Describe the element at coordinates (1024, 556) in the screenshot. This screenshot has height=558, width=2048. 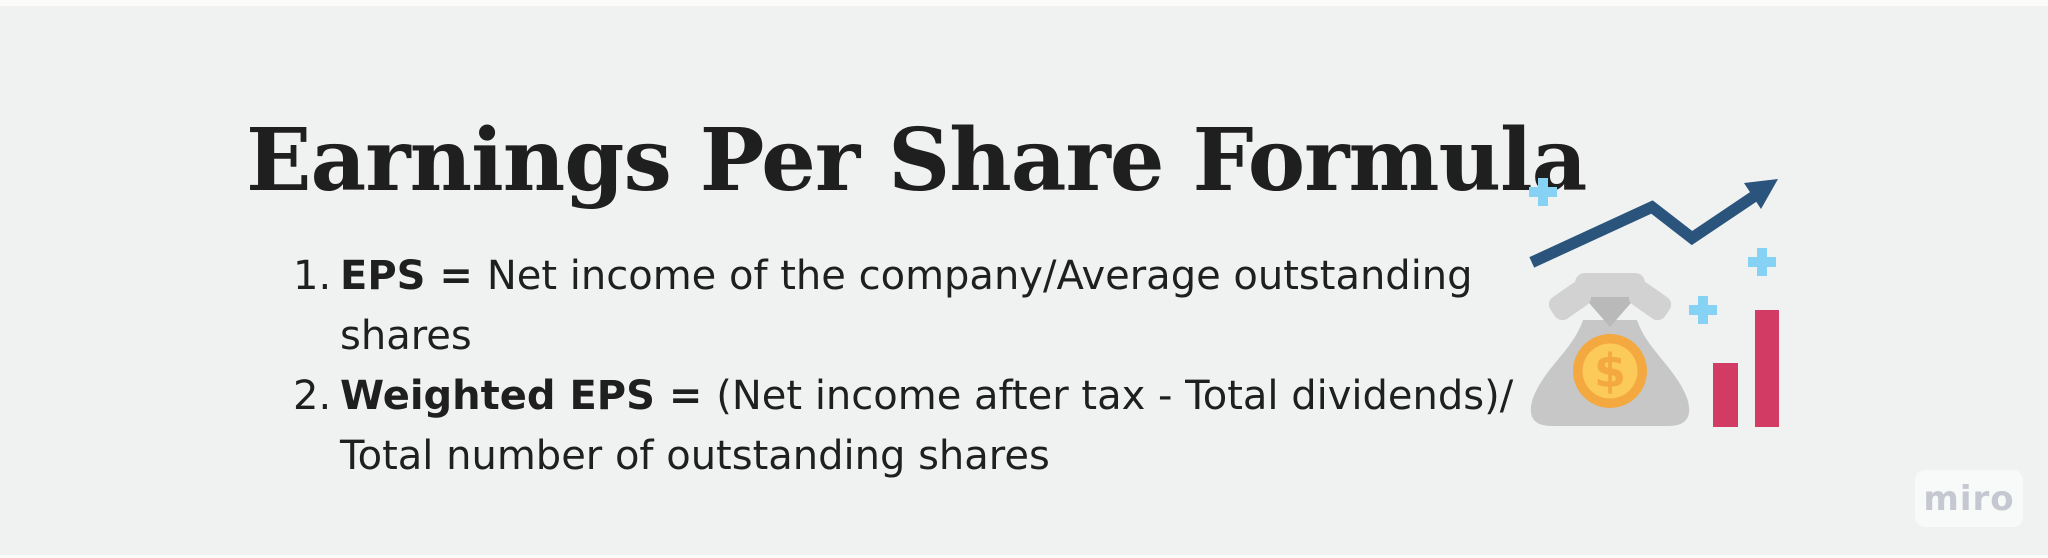
I see `bottom-edge-strip` at that location.